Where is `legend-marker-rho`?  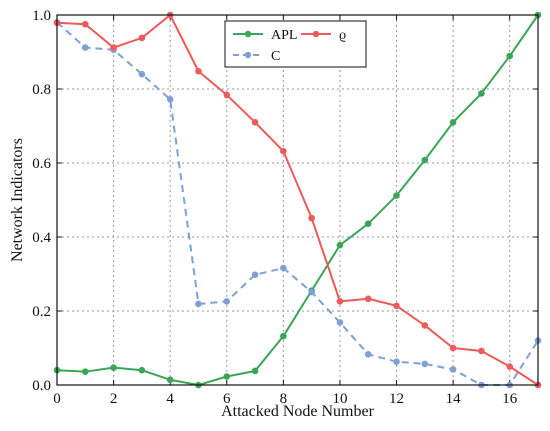
legend-marker-rho is located at coordinates (316, 34).